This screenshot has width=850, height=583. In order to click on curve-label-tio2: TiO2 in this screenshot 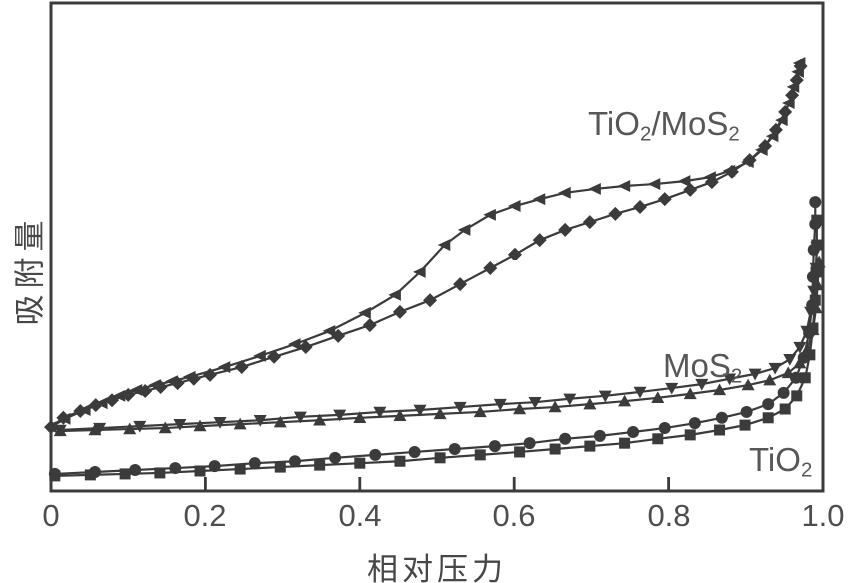, I will do `click(780, 462)`.